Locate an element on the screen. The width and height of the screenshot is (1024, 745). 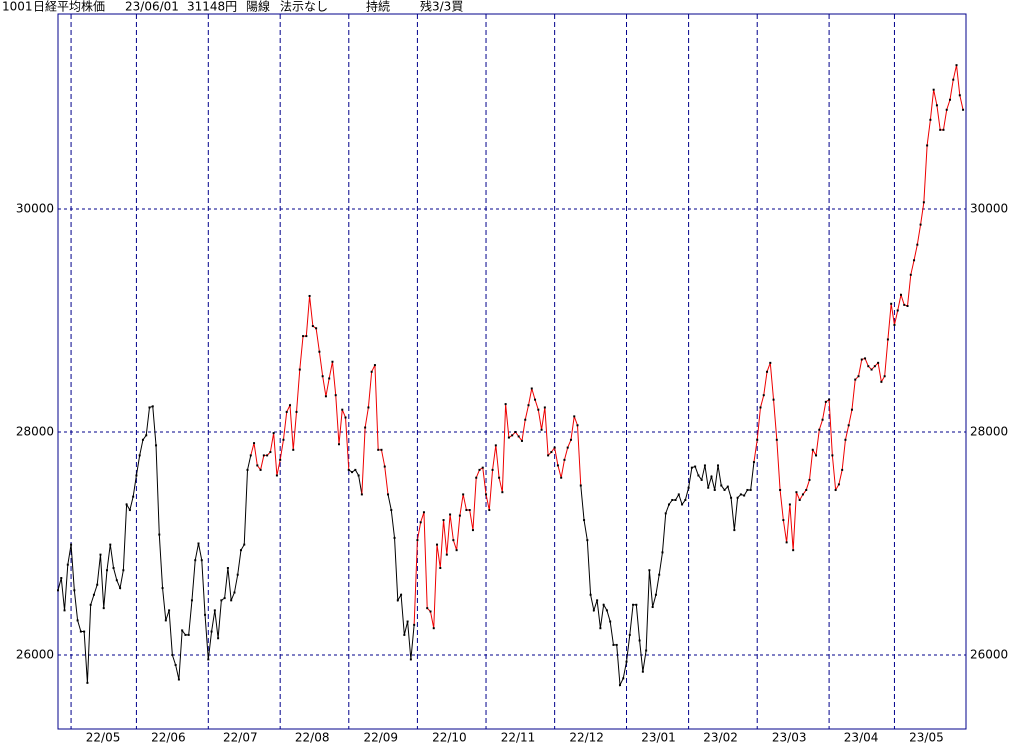
header-text: 法示なし is located at coordinates (304, 7).